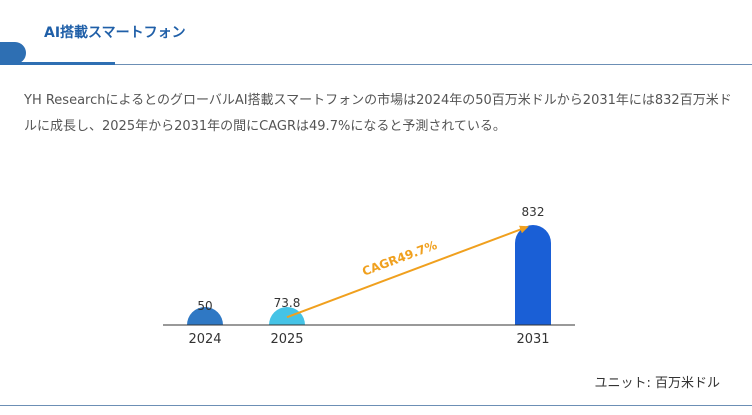  Describe the element at coordinates (287, 303) in the screenshot. I see `value-label-2025: 73.8` at that location.